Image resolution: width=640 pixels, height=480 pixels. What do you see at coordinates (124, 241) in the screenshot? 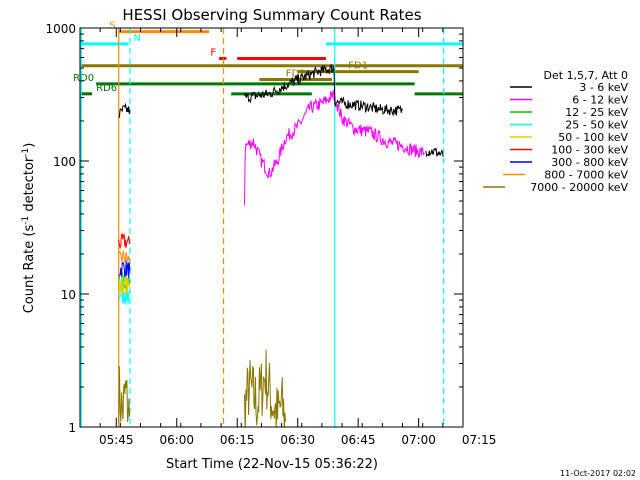
I see `series-line-s6` at bounding box center [124, 241].